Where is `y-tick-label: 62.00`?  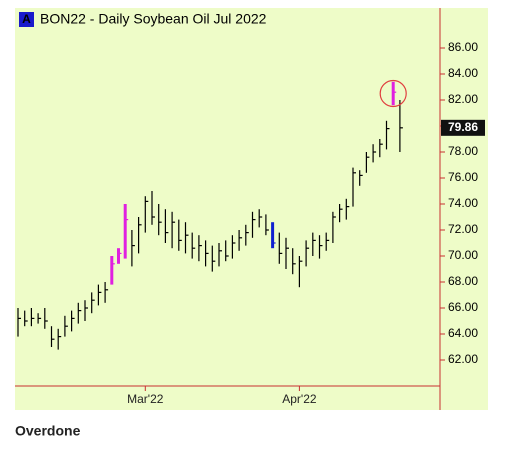 y-tick-label: 62.00 is located at coordinates (463, 359).